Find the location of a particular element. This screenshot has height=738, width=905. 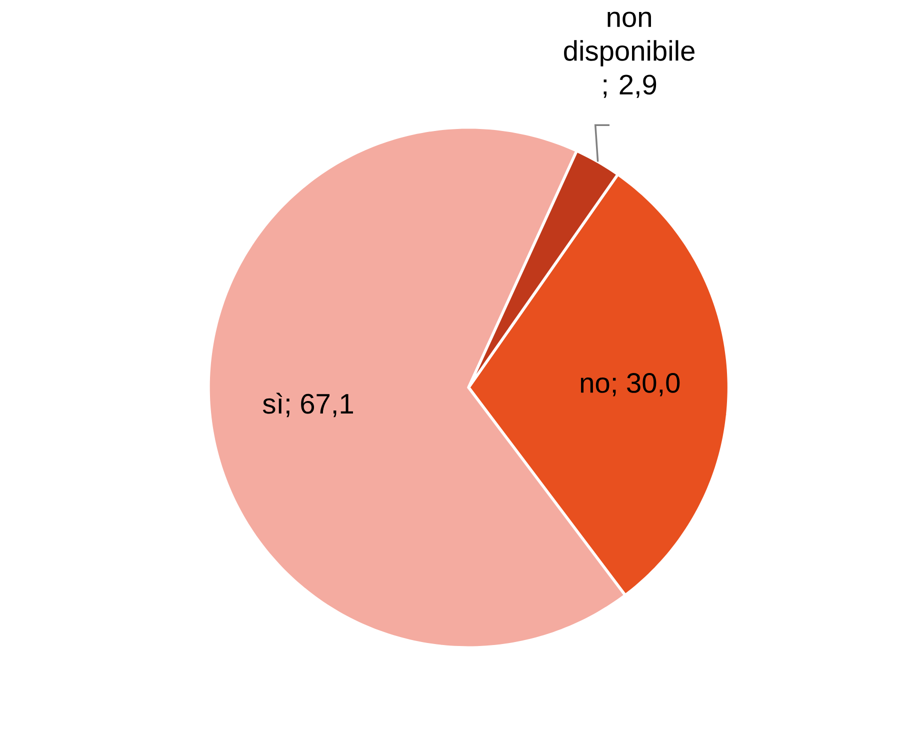

data-label: ; 30,0 is located at coordinates (646, 384).